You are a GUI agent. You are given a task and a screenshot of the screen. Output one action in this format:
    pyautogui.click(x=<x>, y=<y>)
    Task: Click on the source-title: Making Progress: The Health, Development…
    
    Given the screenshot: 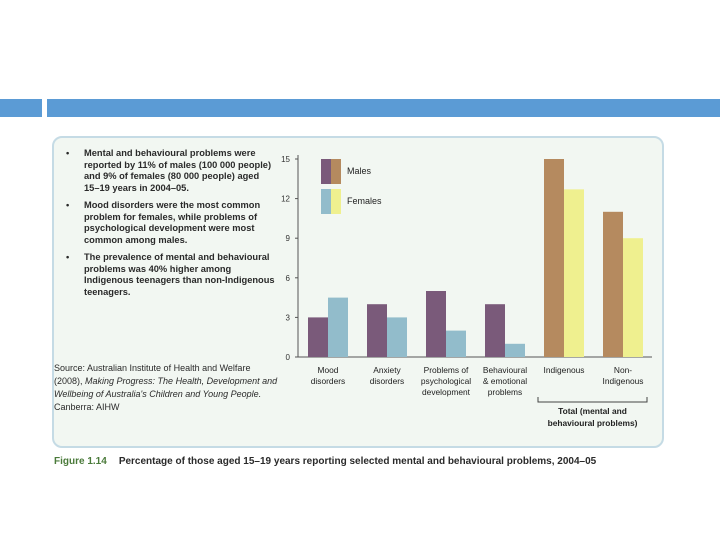 What is the action you would take?
    pyautogui.click(x=166, y=387)
    